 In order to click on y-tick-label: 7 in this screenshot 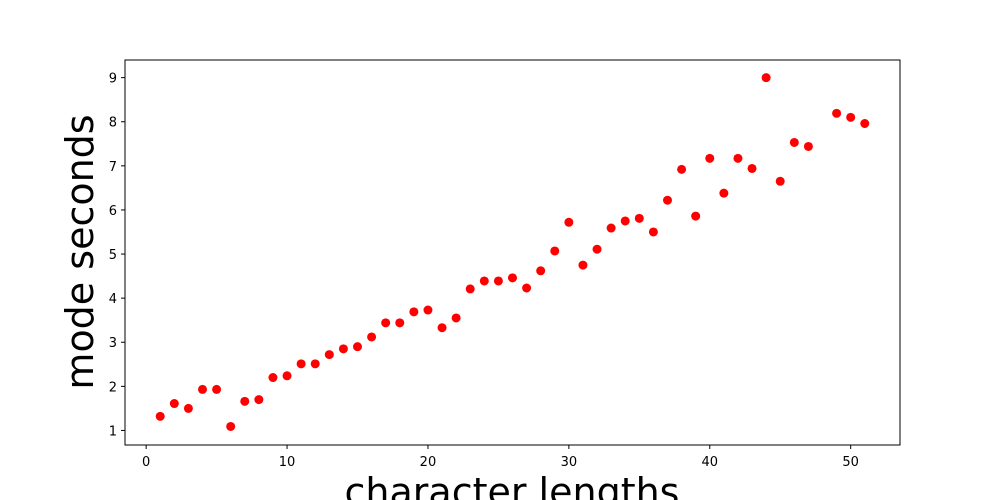, I will do `click(113, 167)`.